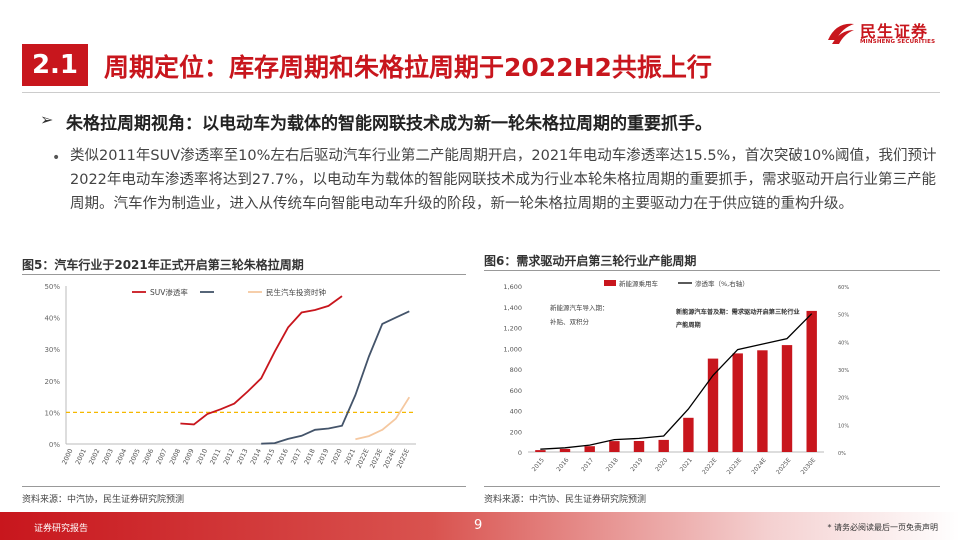 This screenshot has height=540, width=960. Describe the element at coordinates (108, 456) in the screenshot. I see `x-tick-label: 2003` at that location.